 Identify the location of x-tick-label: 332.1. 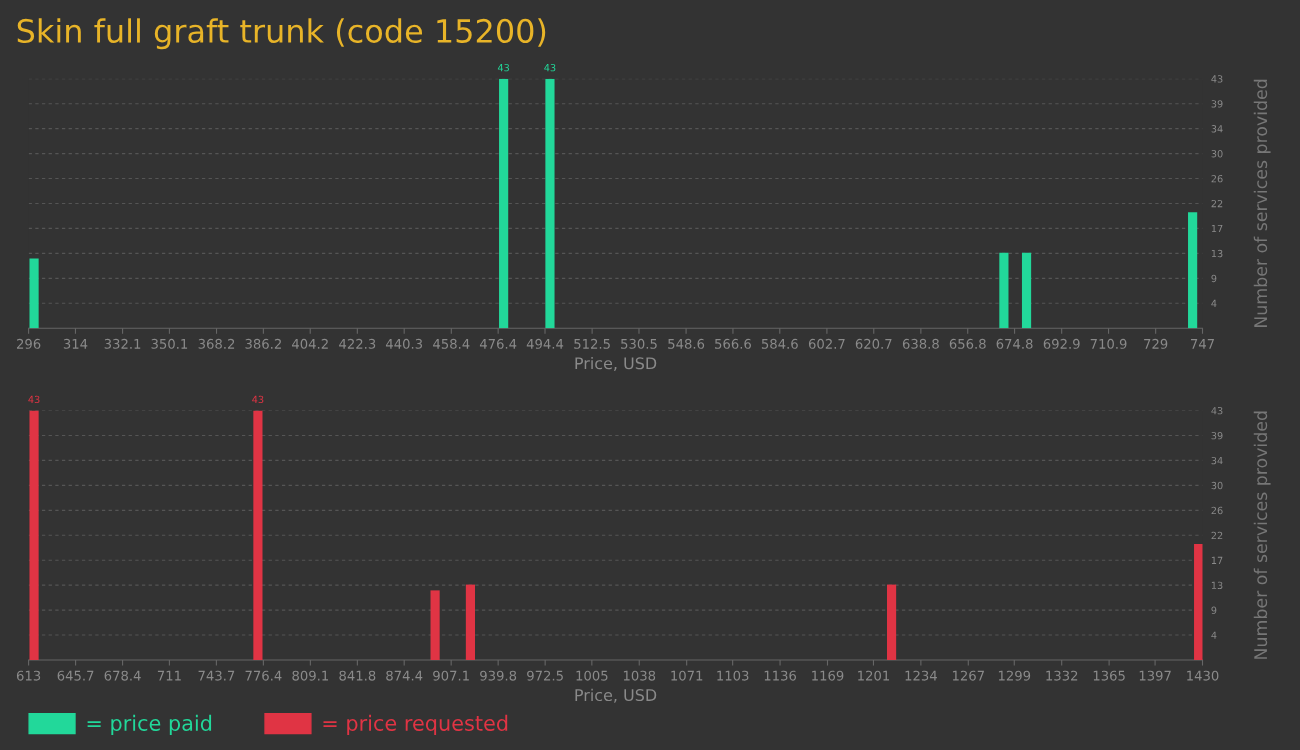
(122, 343).